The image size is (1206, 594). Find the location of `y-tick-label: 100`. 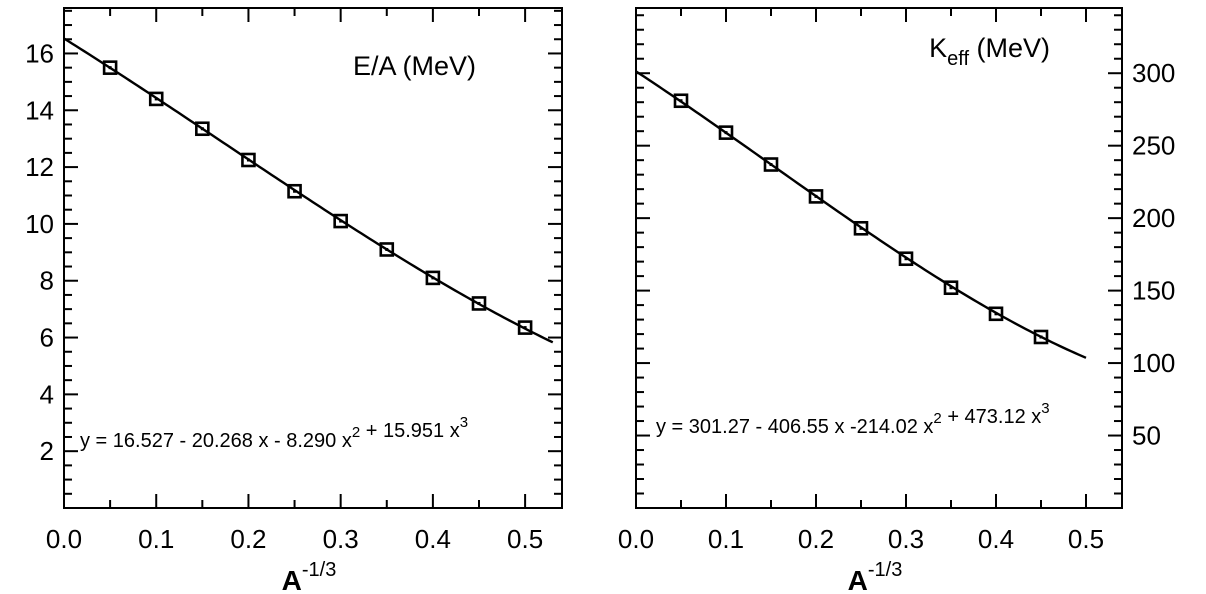

y-tick-label: 100 is located at coordinates (1153, 363).